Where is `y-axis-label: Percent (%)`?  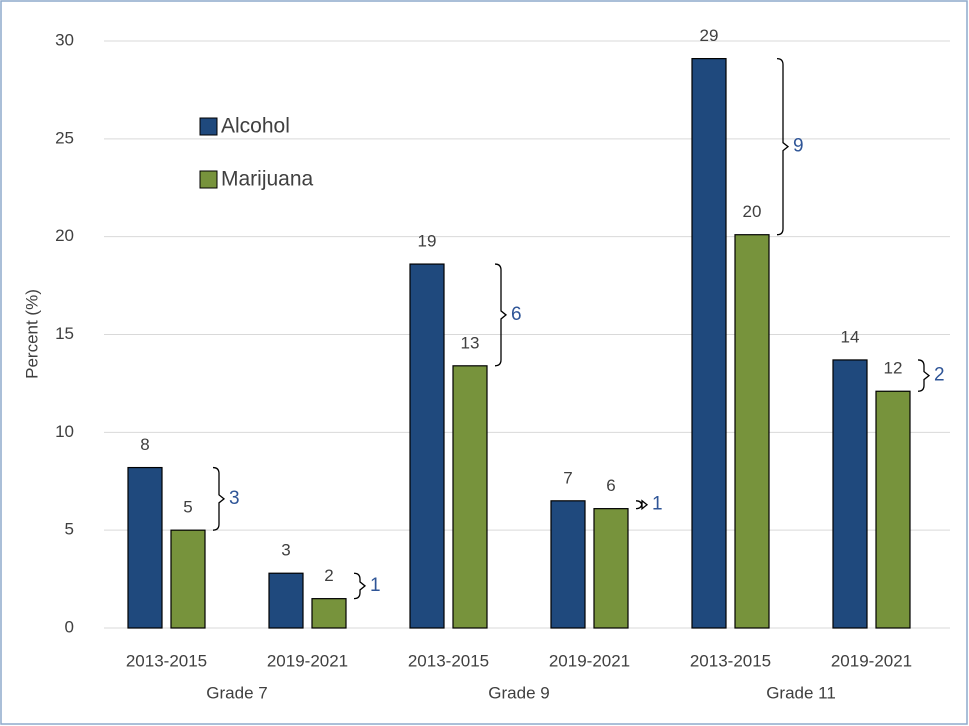 y-axis-label: Percent (%) is located at coordinates (31, 334).